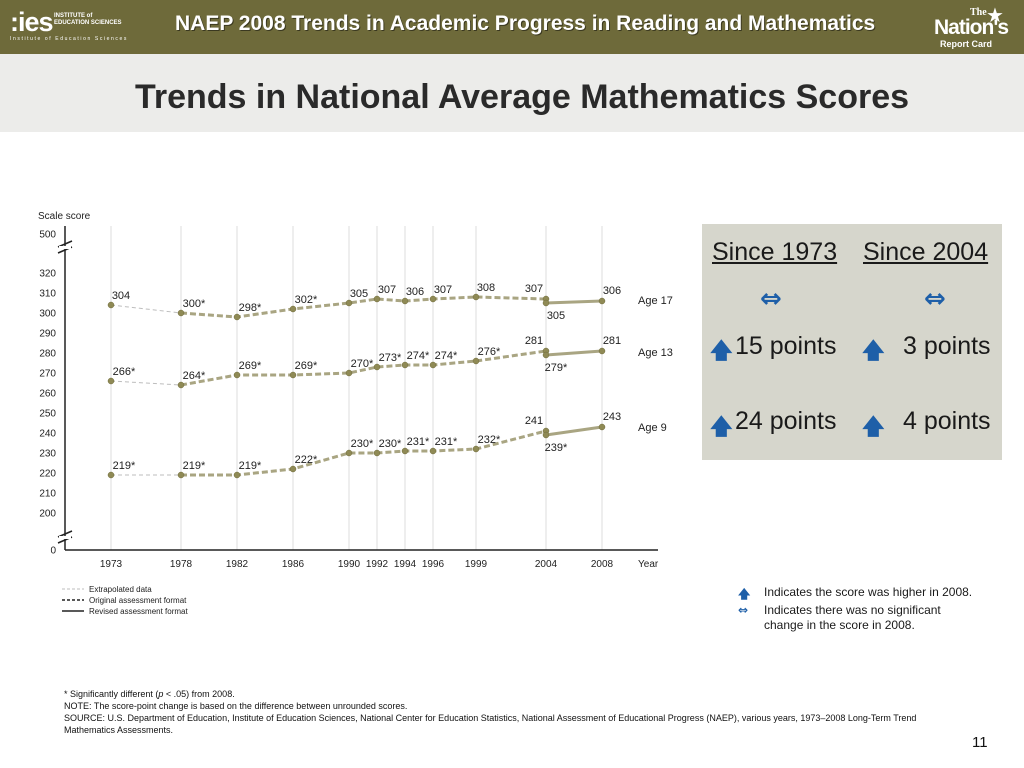  What do you see at coordinates (306, 300) in the screenshot?
I see `data-label: 302*` at bounding box center [306, 300].